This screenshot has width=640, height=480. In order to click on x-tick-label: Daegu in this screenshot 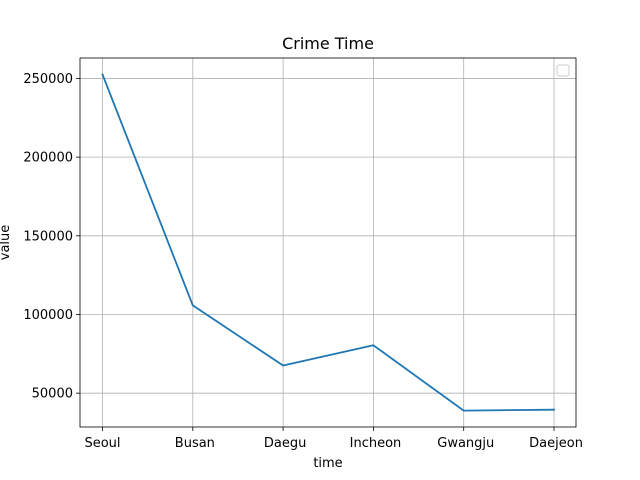, I will do `click(283, 443)`.